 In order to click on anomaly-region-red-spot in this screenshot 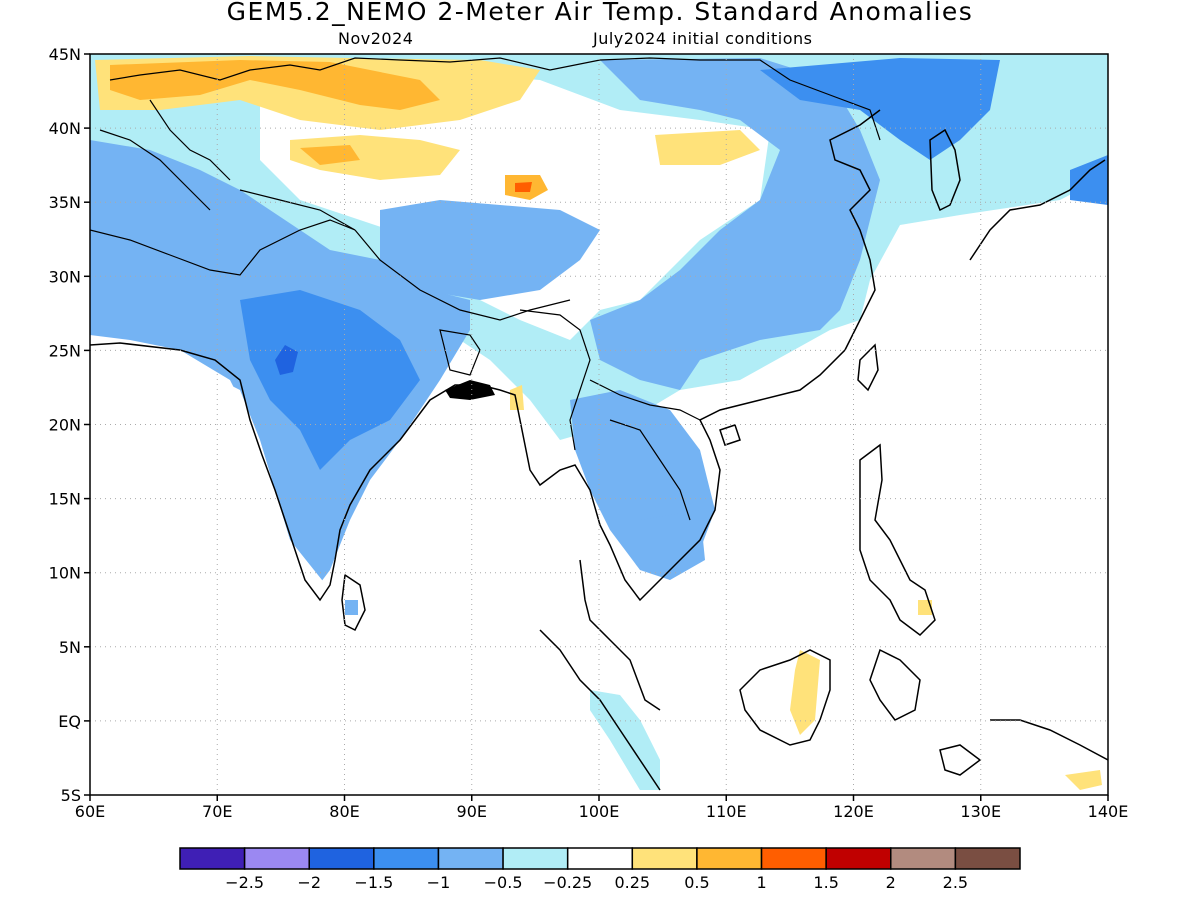, I will do `click(523, 187)`.